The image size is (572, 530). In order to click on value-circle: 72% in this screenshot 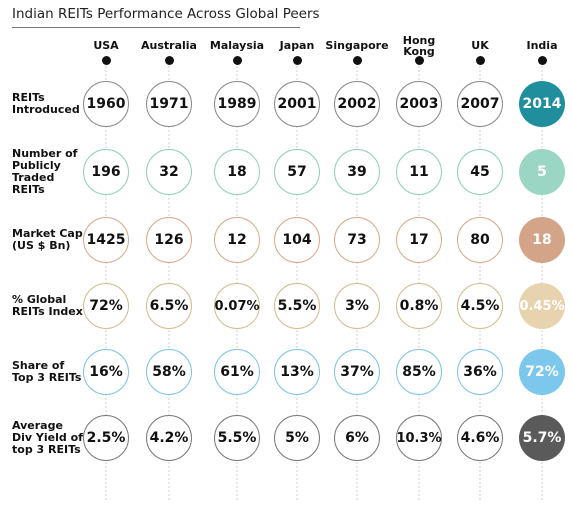, I will do `click(106, 306)`.